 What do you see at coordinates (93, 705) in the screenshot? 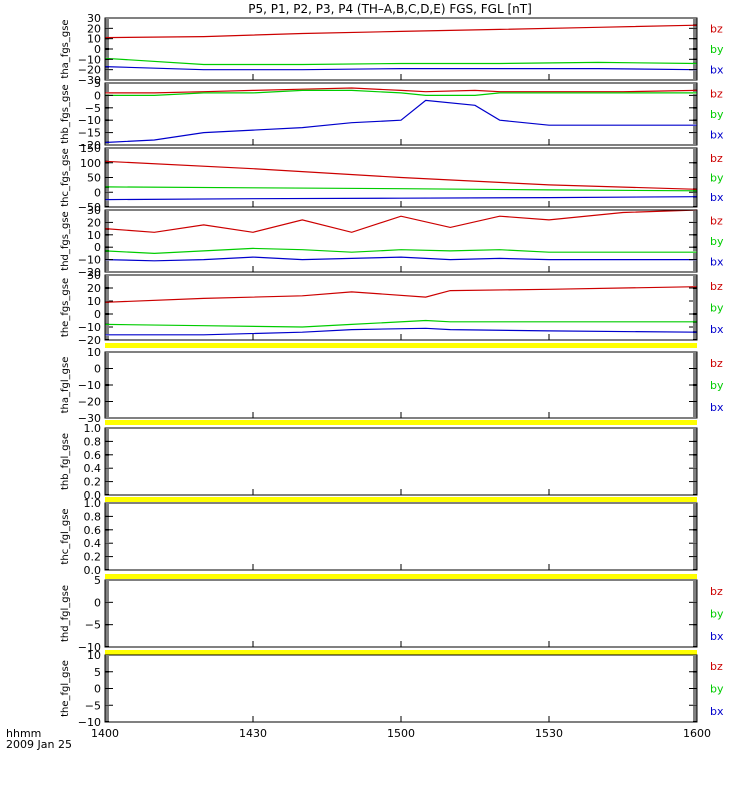
I see `y-tick-label: −5` at bounding box center [93, 705].